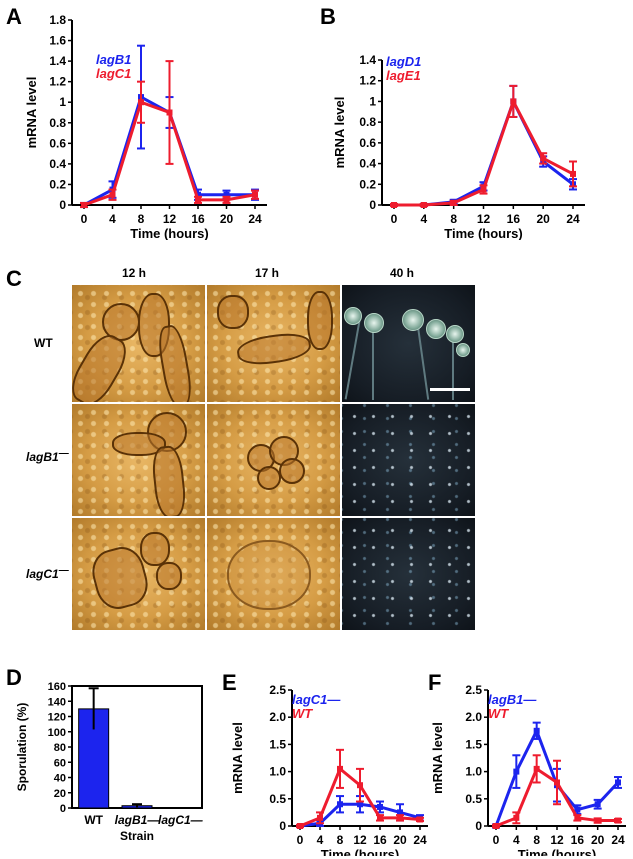 The image size is (633, 859). Describe the element at coordinates (43, 343) in the screenshot. I see `row-label-wt: WT` at that location.